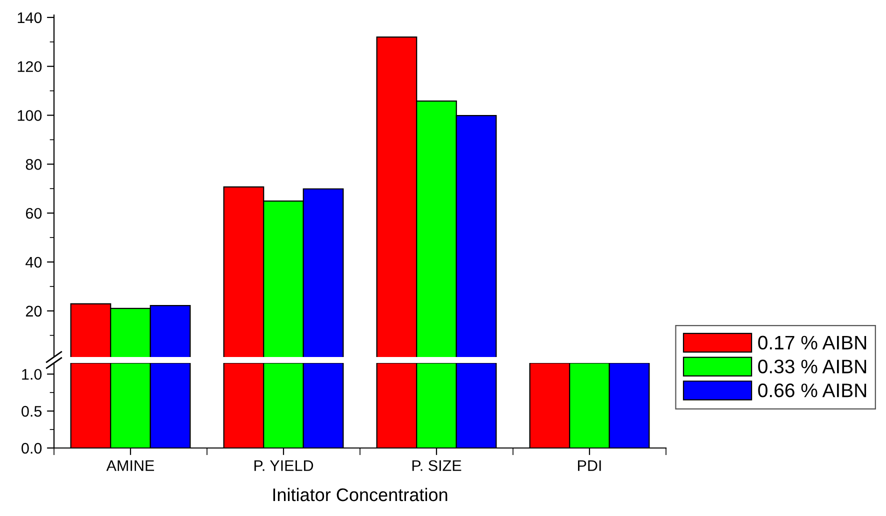  What do you see at coordinates (437, 466) in the screenshot?
I see `x-tick-label: P. SIZE` at bounding box center [437, 466].